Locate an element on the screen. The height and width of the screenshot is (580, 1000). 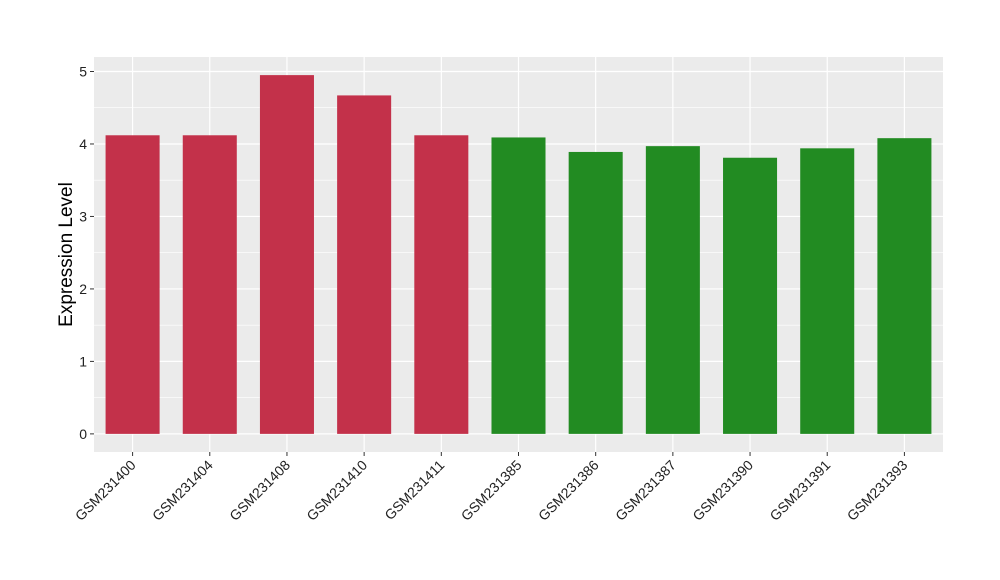
y-tick-label: 2 is located at coordinates (83, 289).